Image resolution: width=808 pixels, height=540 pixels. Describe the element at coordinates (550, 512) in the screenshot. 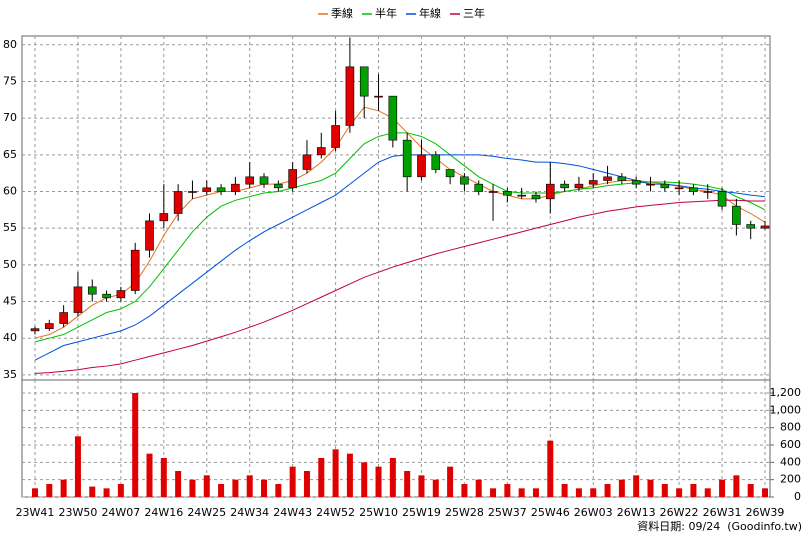

I see `x-tick-label: 25W46` at that location.